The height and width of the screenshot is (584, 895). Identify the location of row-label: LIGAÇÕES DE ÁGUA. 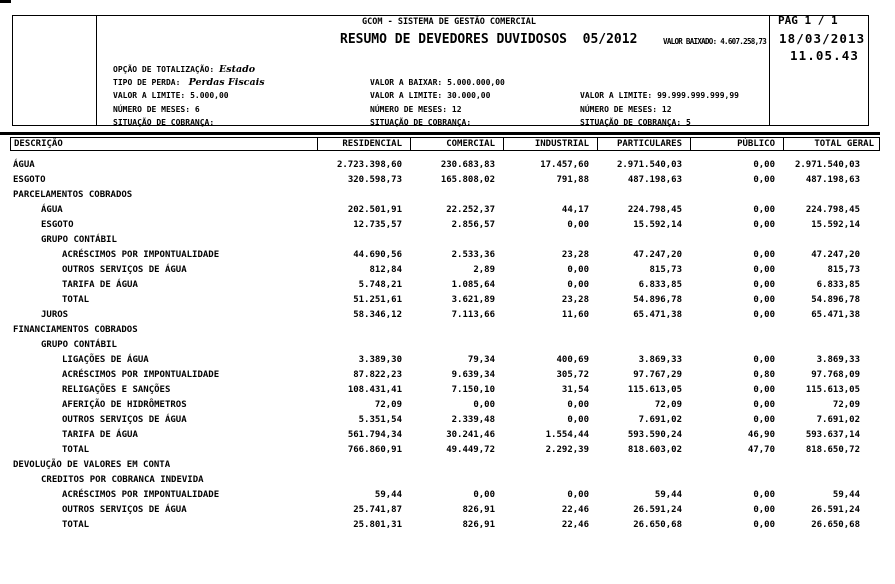
(105, 360).